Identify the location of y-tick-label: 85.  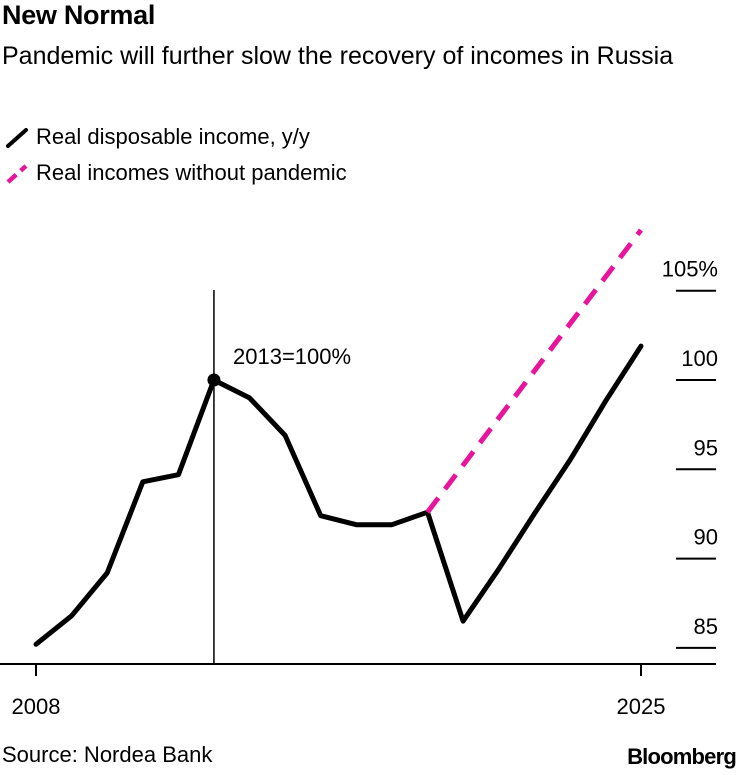
(706, 626).